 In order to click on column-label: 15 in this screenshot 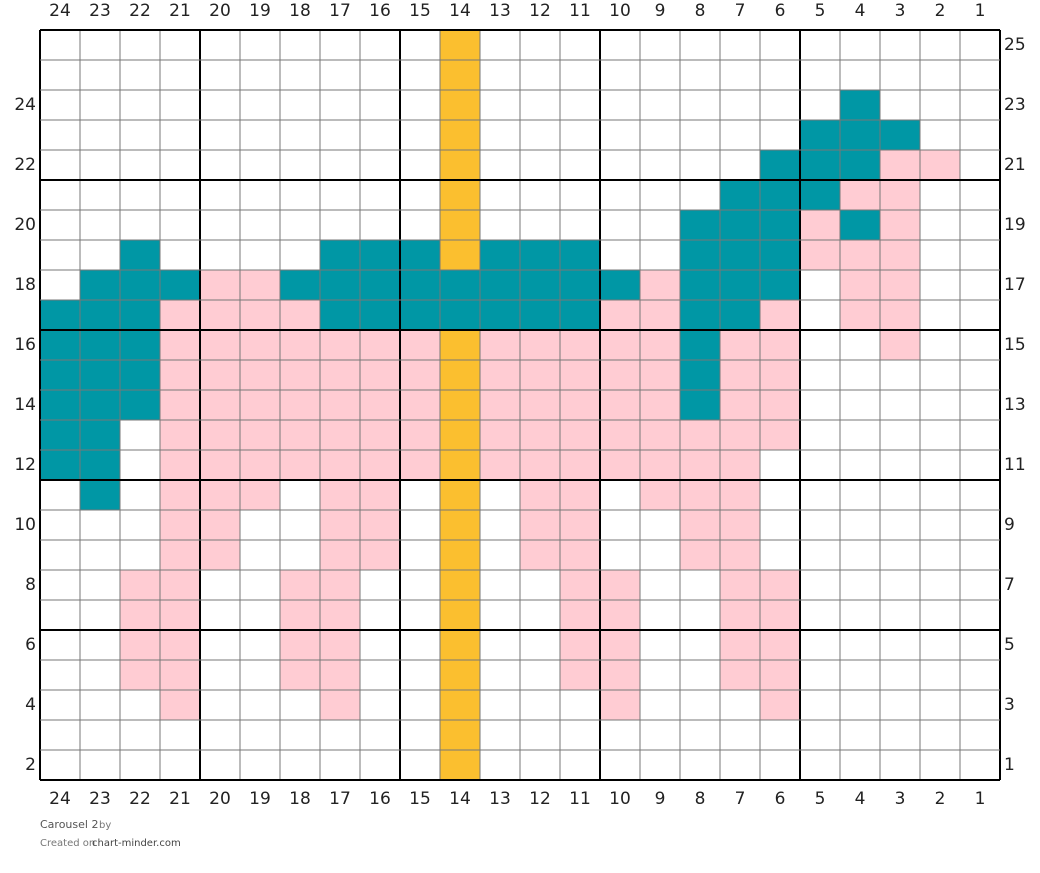, I will do `click(420, 11)`.